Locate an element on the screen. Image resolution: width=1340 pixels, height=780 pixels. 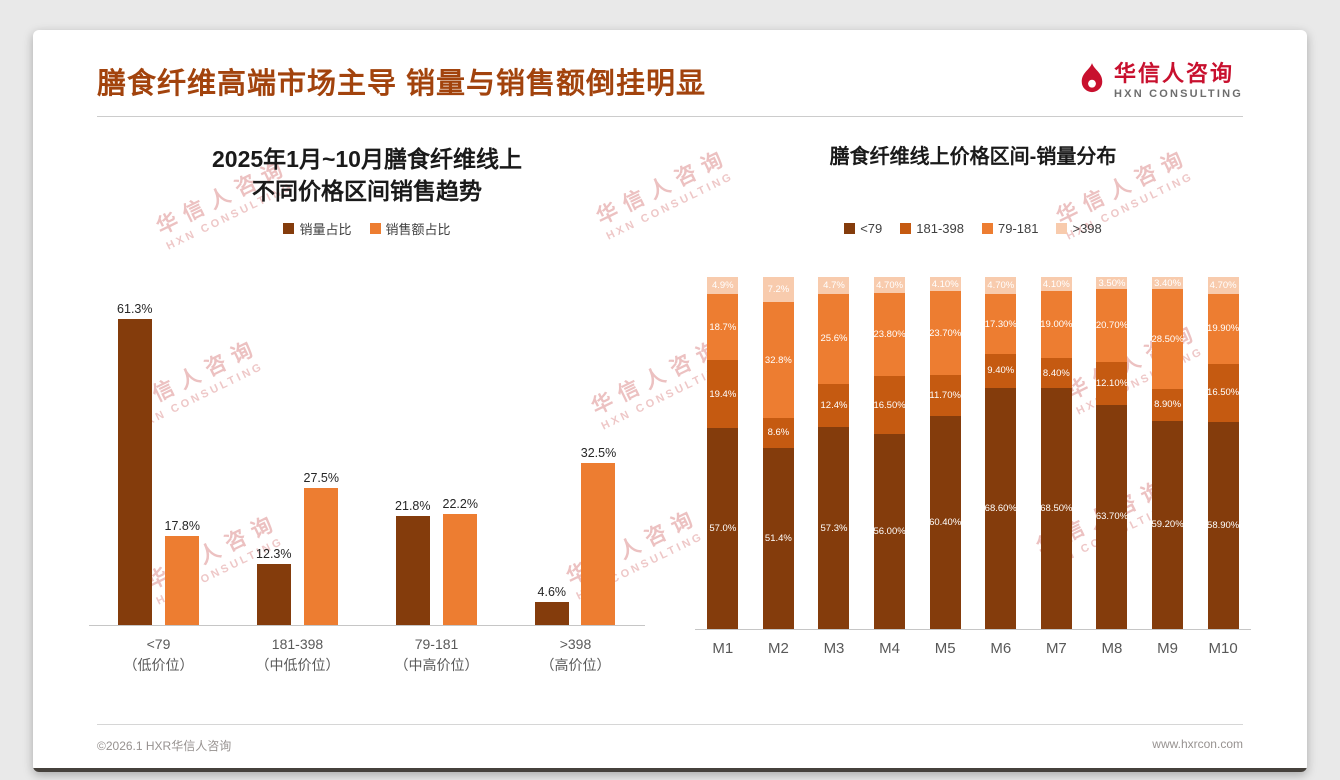
bar-segment: 8.40% is located at coordinates (1056, 373).